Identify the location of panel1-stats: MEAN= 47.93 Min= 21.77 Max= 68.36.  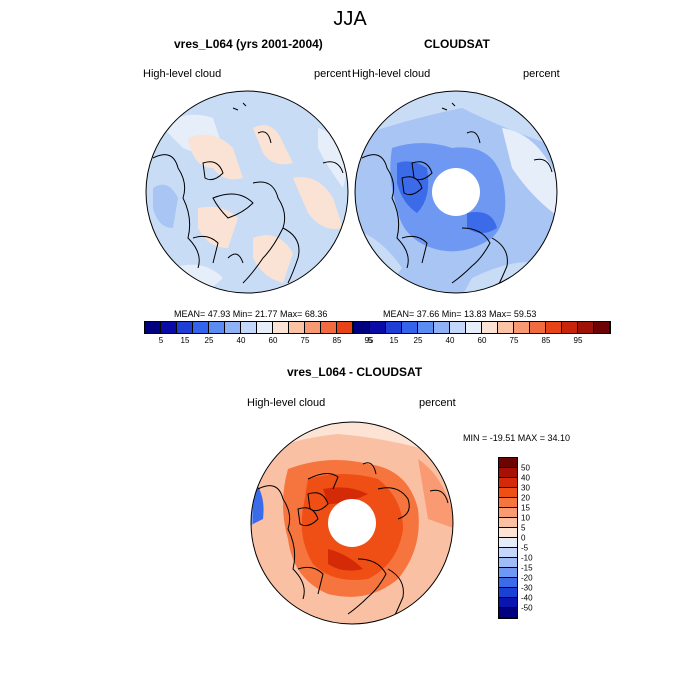
(251, 314).